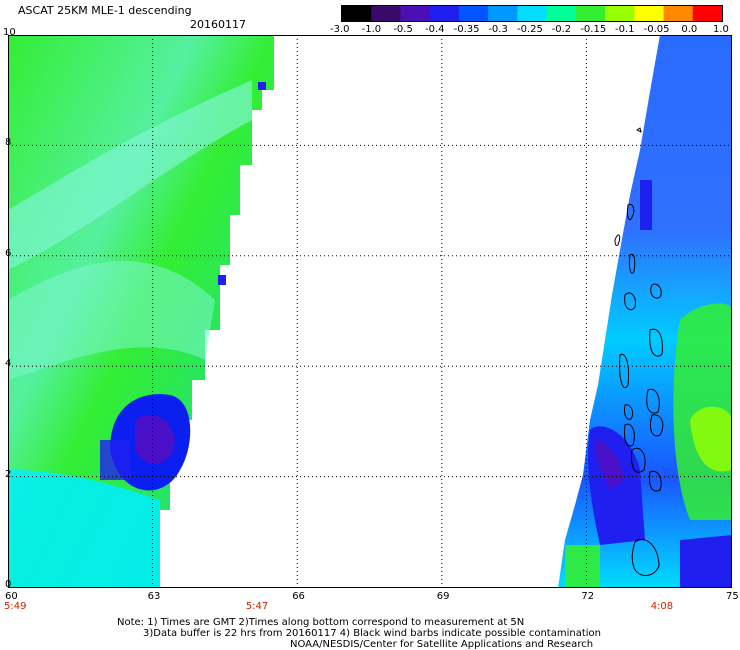 This screenshot has height=650, width=740. Describe the element at coordinates (15, 606) in the screenshot. I see `time-label: 5:49` at that location.